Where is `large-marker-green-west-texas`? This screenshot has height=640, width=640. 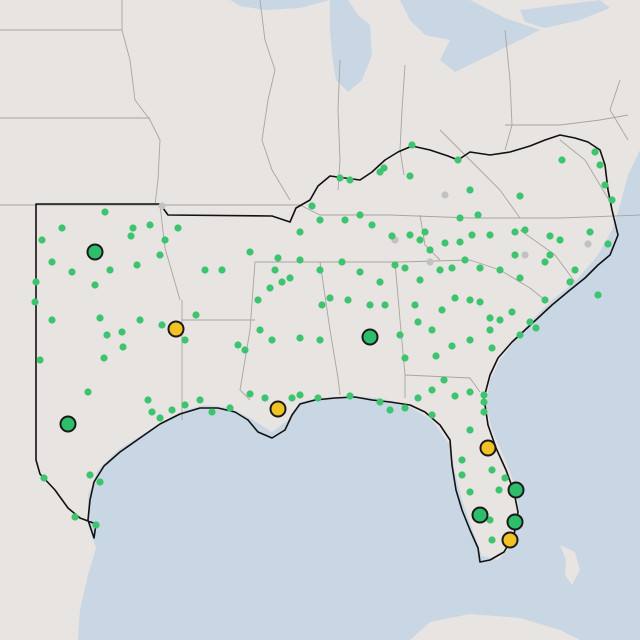 large-marker-green-west-texas is located at coordinates (68, 424).